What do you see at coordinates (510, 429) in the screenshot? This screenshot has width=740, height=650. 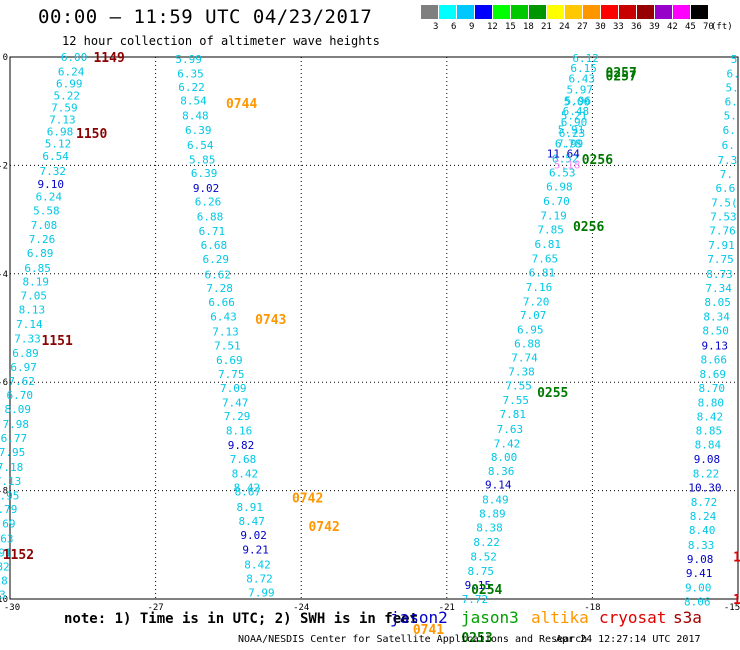 I see `wave-height-value: 7.63` at bounding box center [510, 429].